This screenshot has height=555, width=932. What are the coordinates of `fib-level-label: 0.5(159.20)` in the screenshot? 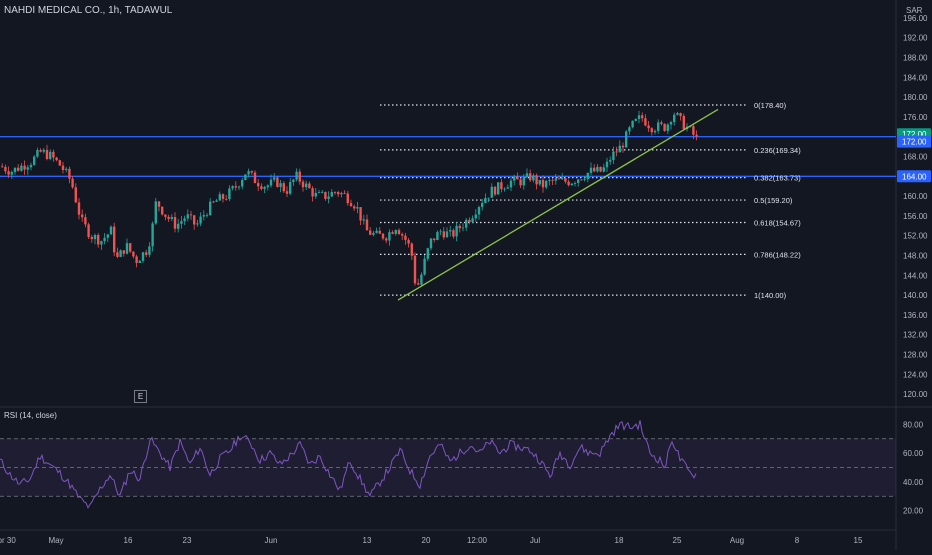 It's located at (773, 200).